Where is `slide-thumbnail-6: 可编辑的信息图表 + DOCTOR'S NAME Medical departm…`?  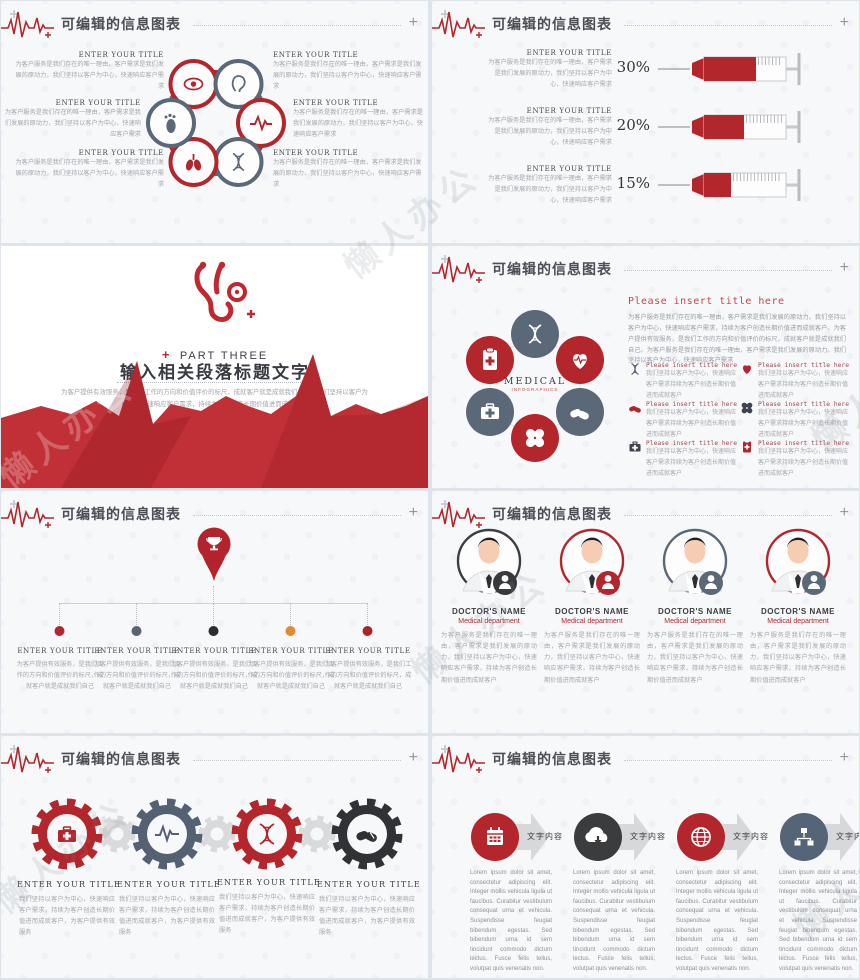
slide-thumbnail-6: 可编辑的信息图表 + DOCTOR'S NAME Medical departm… is located at coordinates (645, 612).